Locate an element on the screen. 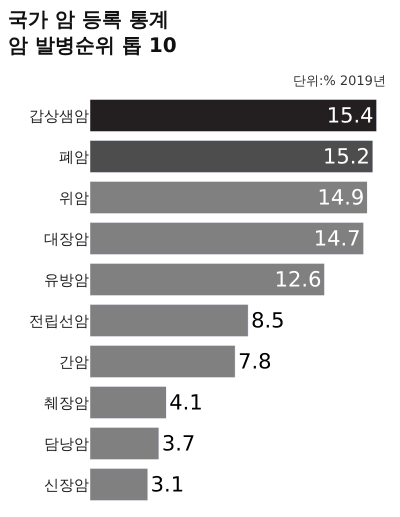 This screenshot has width=400, height=517. y-tick-label: 담낭암 is located at coordinates (66, 443).